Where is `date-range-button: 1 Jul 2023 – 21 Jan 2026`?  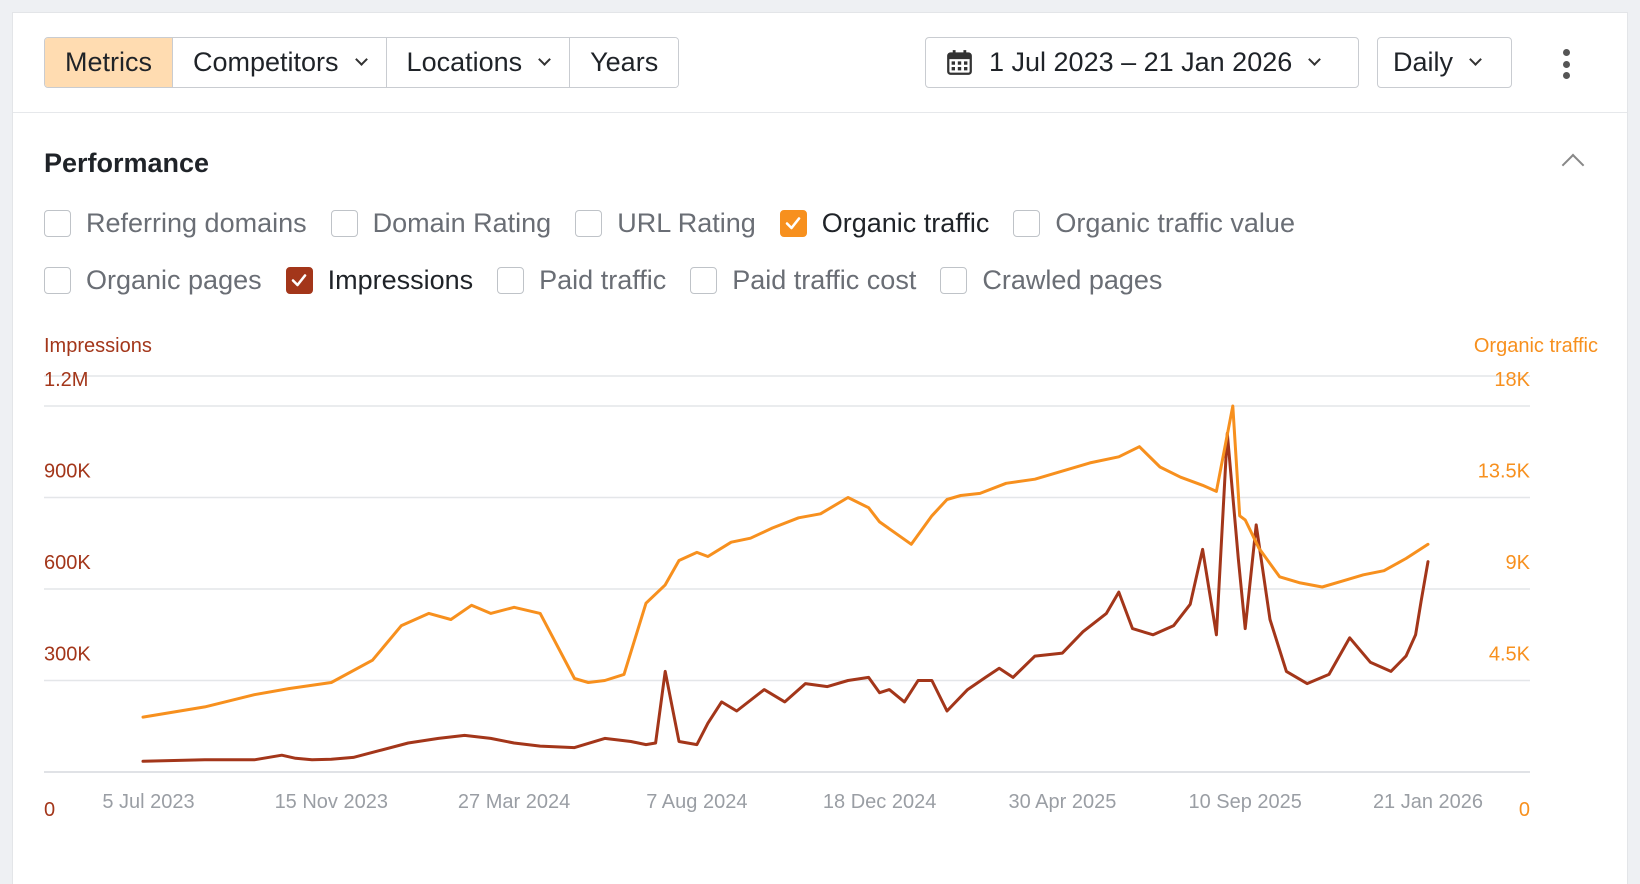 date-range-button: 1 Jul 2023 – 21 Jan 2026 is located at coordinates (1142, 62).